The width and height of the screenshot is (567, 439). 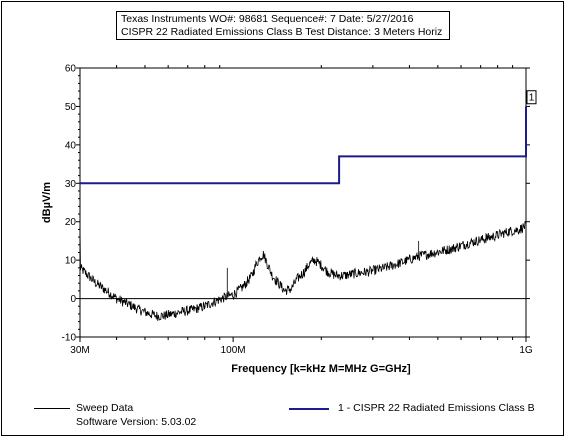 I want to click on y-tick-label: 50, so click(x=71, y=107).